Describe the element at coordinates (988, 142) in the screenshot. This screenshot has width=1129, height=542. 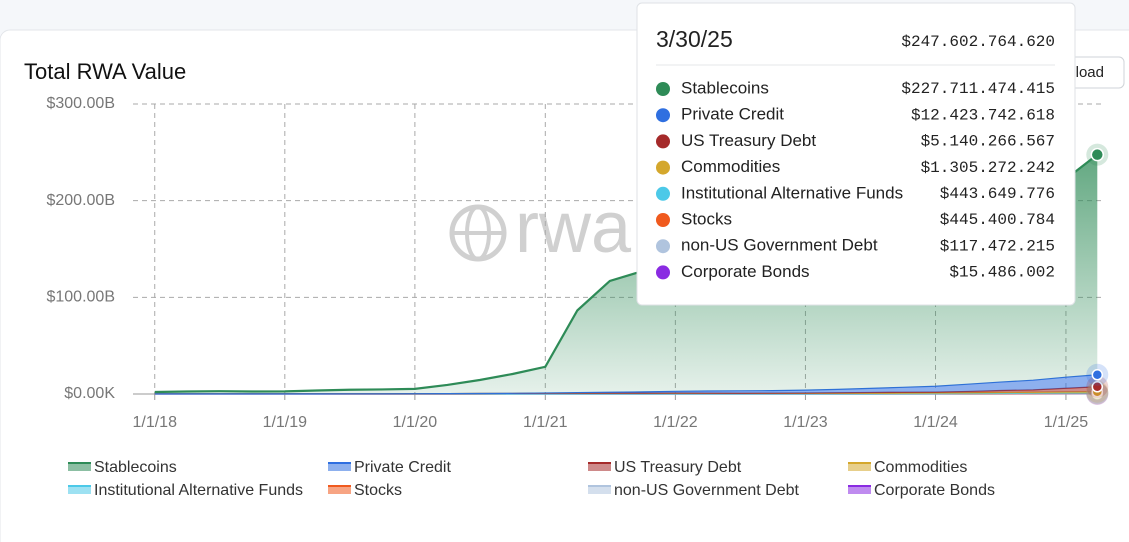
I see `tooltip-value: $5.140.266.567` at that location.